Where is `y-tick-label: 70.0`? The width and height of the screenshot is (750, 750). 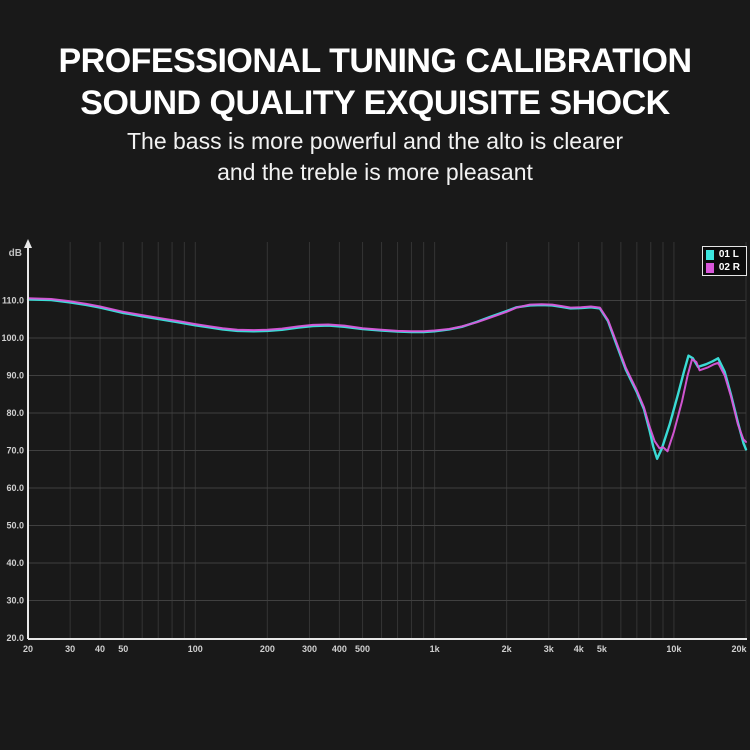 y-tick-label: 70.0 is located at coordinates (15, 451).